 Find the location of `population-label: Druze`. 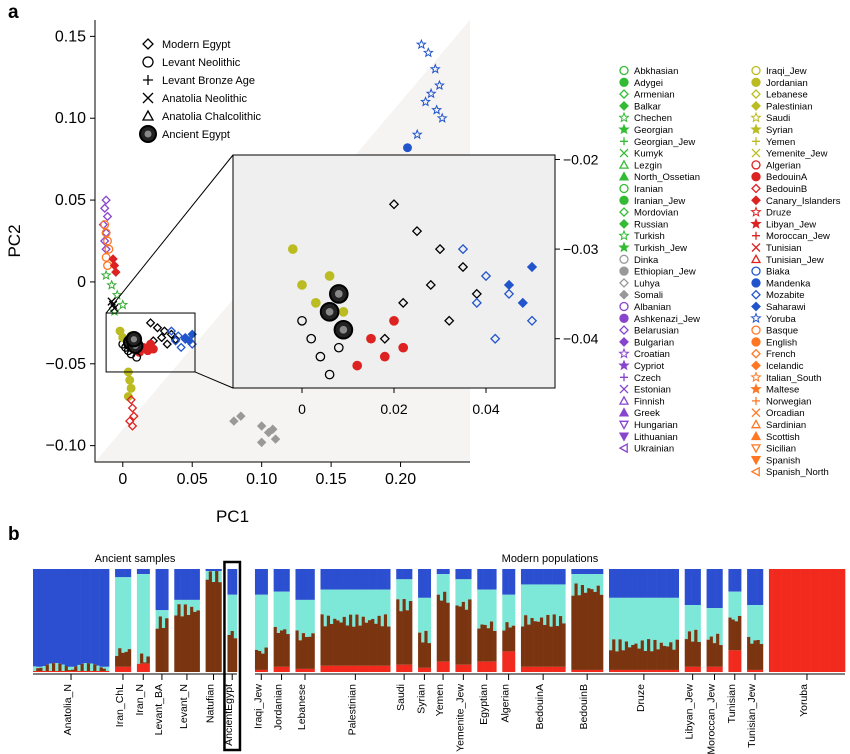

population-label: Druze is located at coordinates (778, 213).